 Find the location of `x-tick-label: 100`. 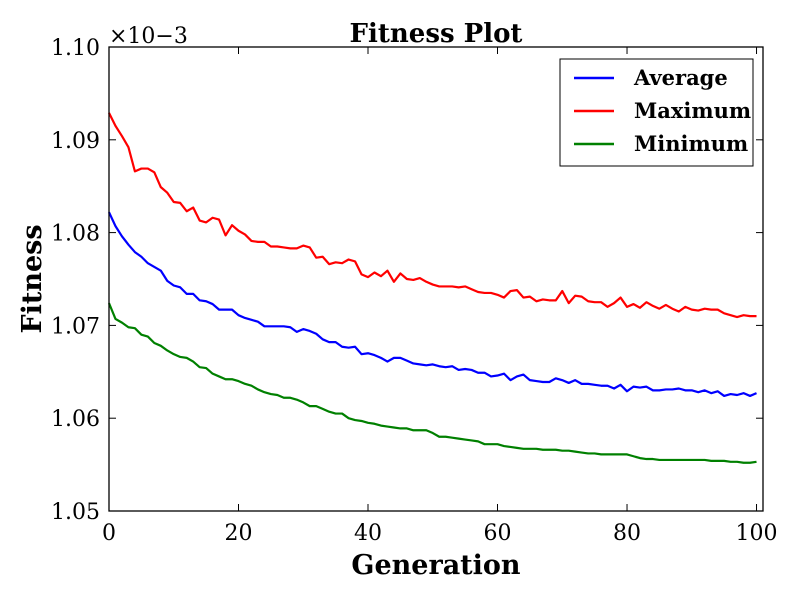

x-tick-label: 100 is located at coordinates (757, 533).